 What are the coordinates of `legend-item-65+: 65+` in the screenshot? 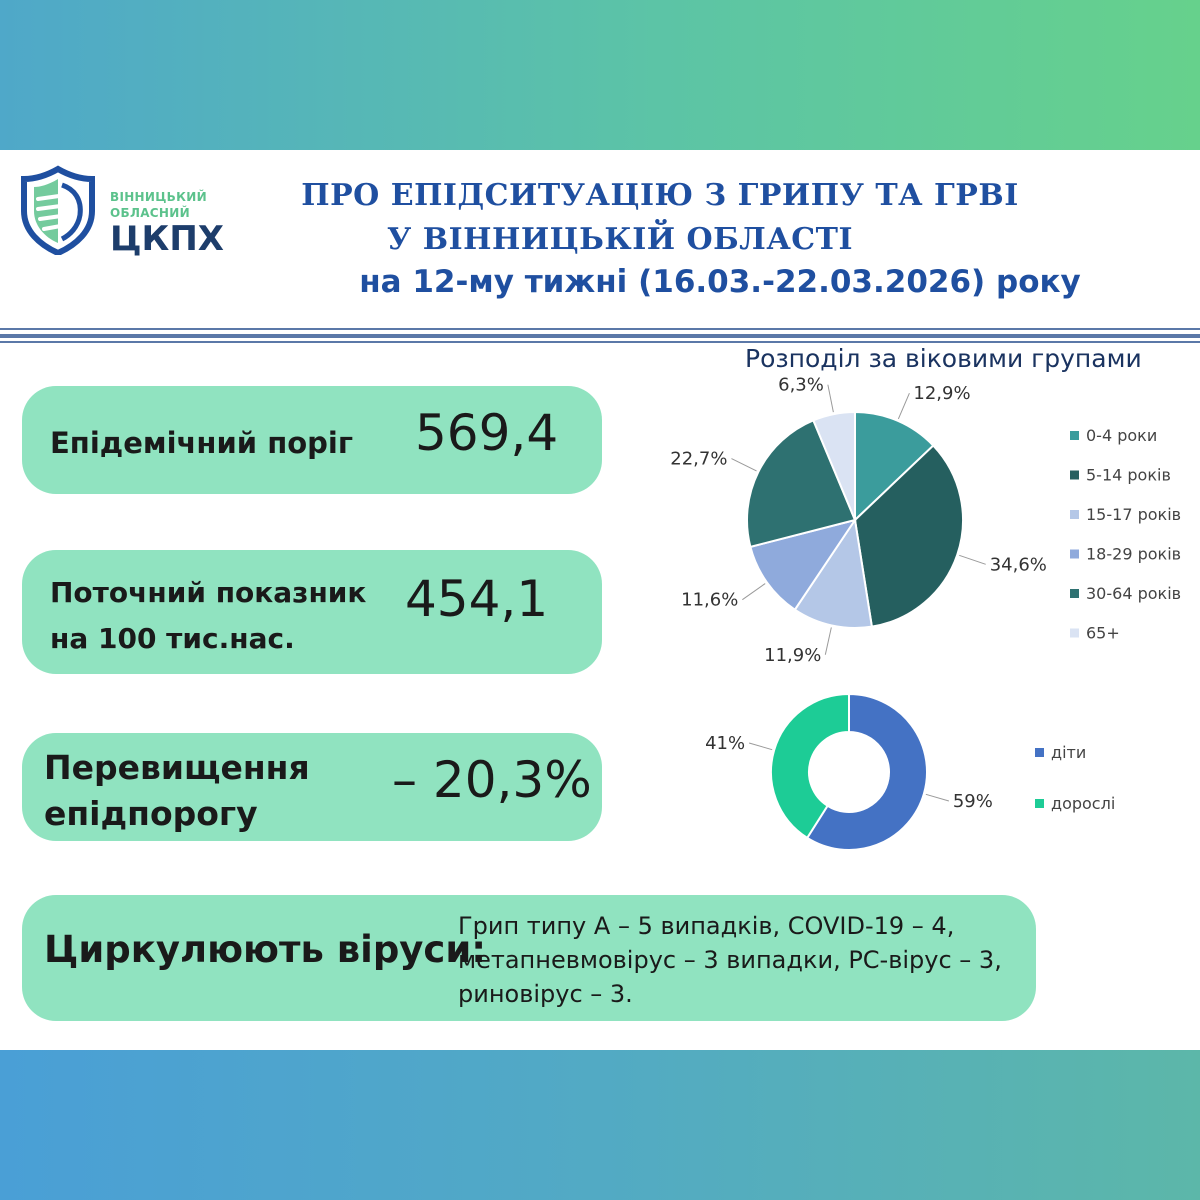 It's located at (1103, 633).